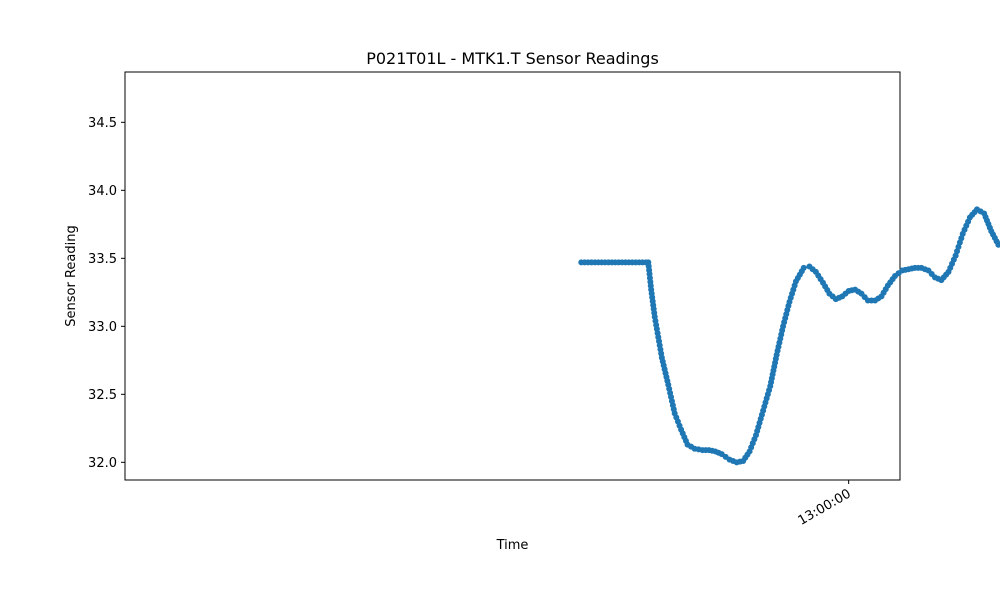 The height and width of the screenshot is (600, 1000). What do you see at coordinates (102, 463) in the screenshot?
I see `y-tick-label: 32.0` at bounding box center [102, 463].